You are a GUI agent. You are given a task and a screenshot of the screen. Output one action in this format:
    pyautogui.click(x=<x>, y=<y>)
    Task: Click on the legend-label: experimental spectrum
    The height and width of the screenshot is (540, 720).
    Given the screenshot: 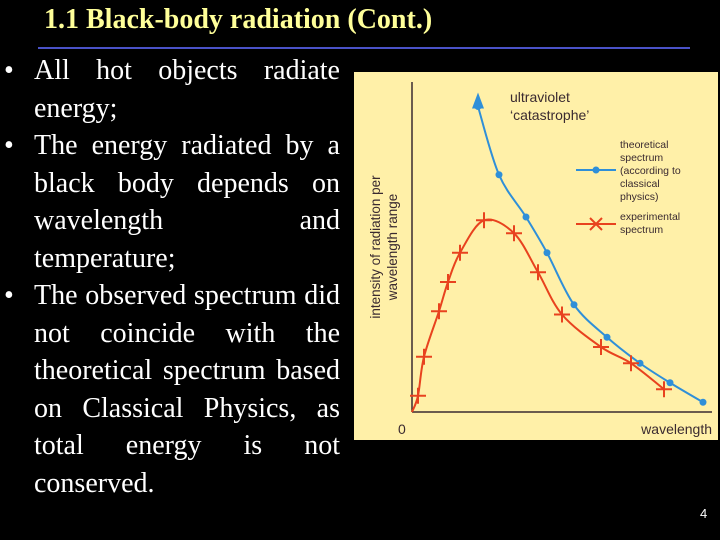 What is the action you would take?
    pyautogui.click(x=650, y=223)
    